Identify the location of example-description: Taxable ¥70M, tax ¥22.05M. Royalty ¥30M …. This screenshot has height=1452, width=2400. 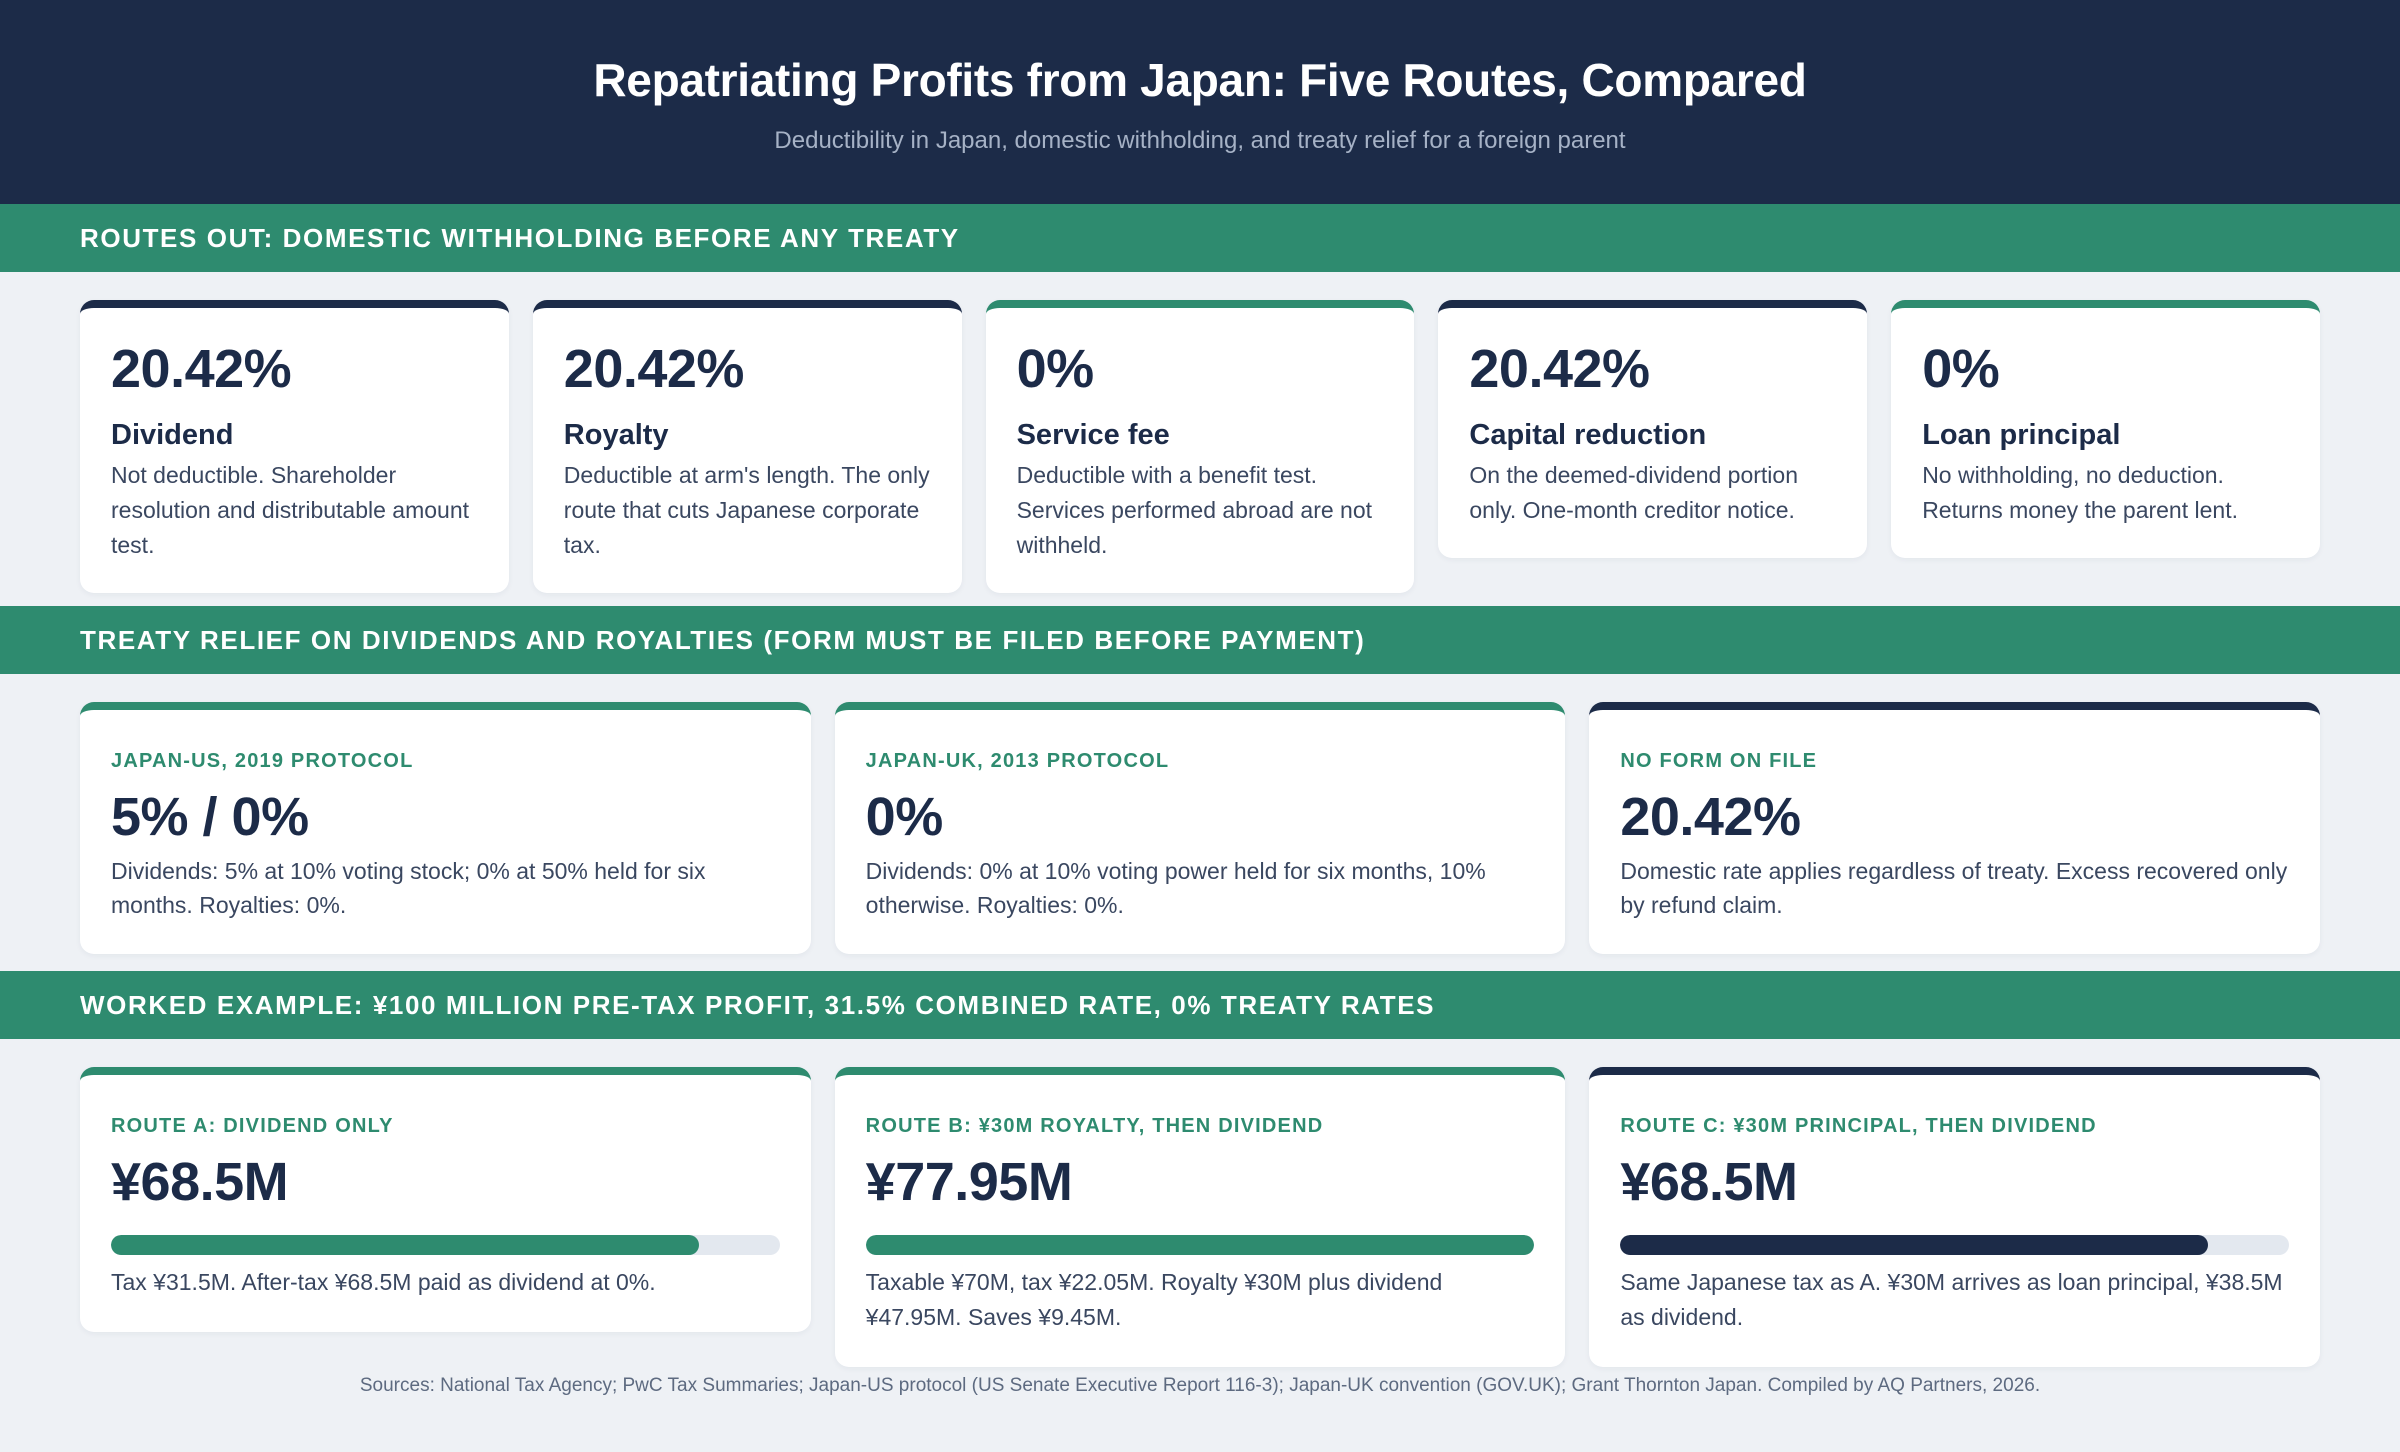
(1154, 1299).